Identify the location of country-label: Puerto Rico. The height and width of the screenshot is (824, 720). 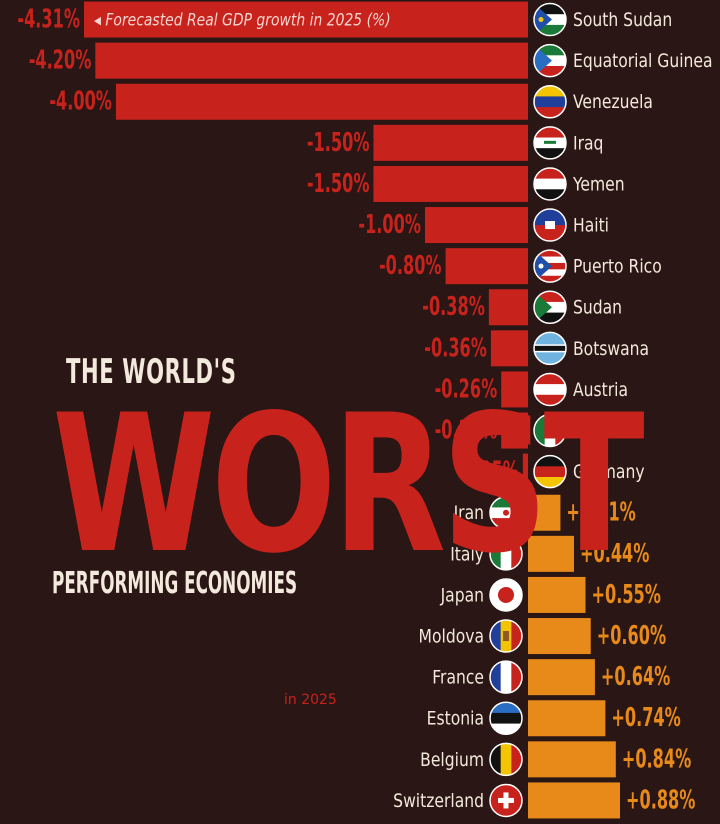
(617, 267).